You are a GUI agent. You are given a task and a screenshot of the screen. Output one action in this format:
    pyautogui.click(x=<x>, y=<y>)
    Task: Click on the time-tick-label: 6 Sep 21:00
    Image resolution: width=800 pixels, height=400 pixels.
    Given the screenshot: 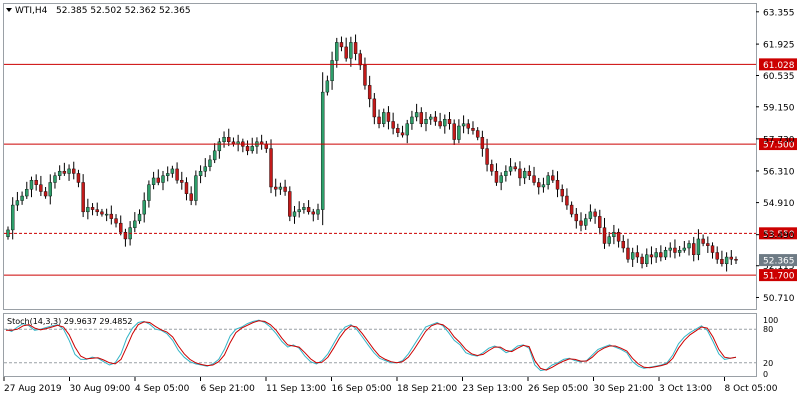 What is the action you would take?
    pyautogui.click(x=228, y=389)
    